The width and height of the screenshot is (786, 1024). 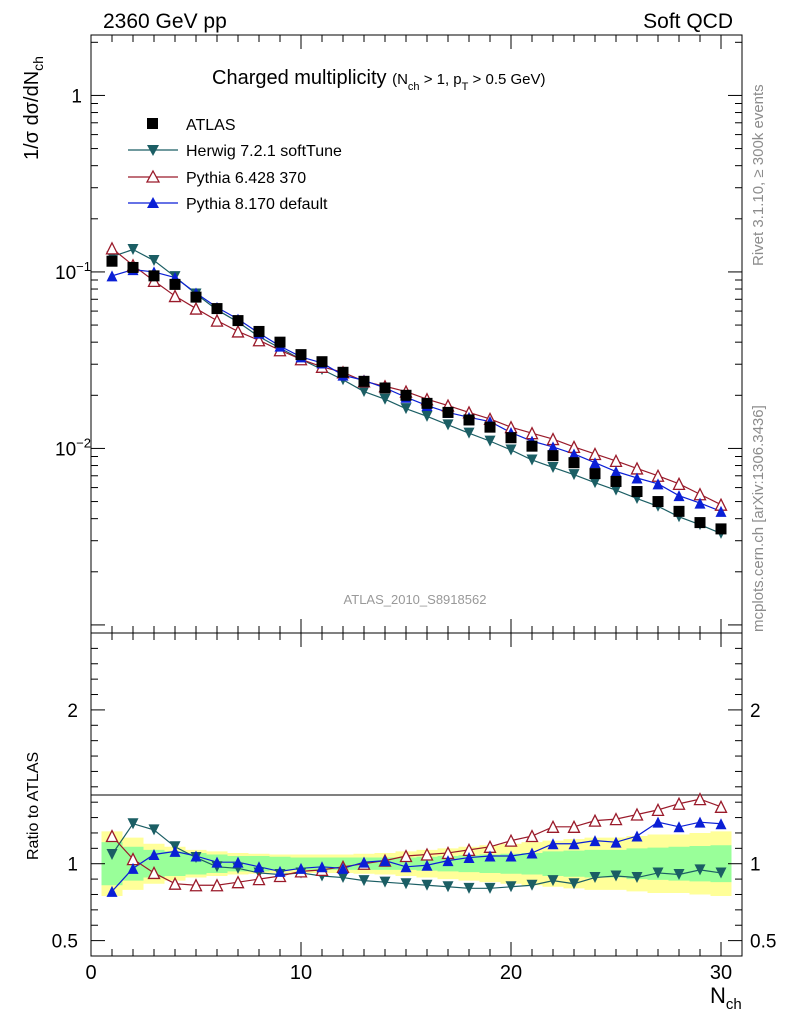 What do you see at coordinates (72, 711) in the screenshot?
I see `ratio-y-tick-label: 2` at bounding box center [72, 711].